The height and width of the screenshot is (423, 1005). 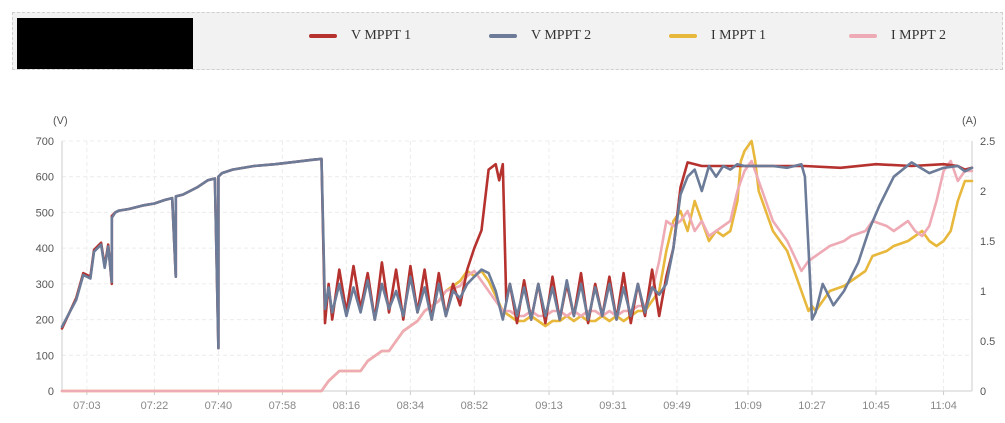 I want to click on y-tick-label-left: 600, so click(x=45, y=178).